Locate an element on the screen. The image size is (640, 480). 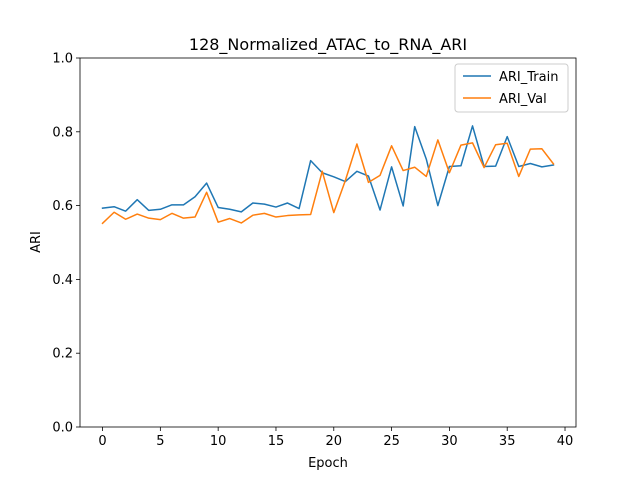
legend-label: ARI_Val is located at coordinates (523, 99).